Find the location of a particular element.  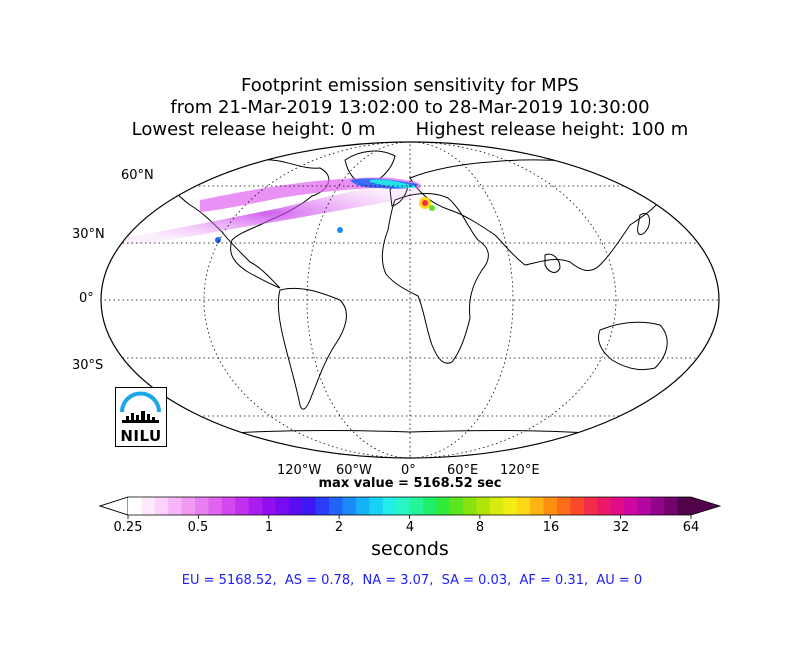

lon-label: 60°W is located at coordinates (354, 470).